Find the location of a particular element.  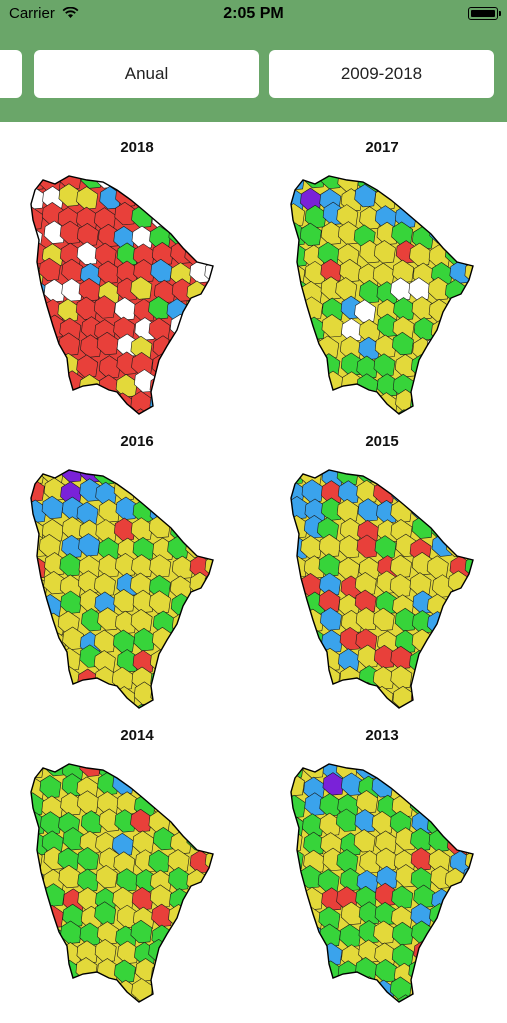

year-label: 2014 is located at coordinates (137, 735).